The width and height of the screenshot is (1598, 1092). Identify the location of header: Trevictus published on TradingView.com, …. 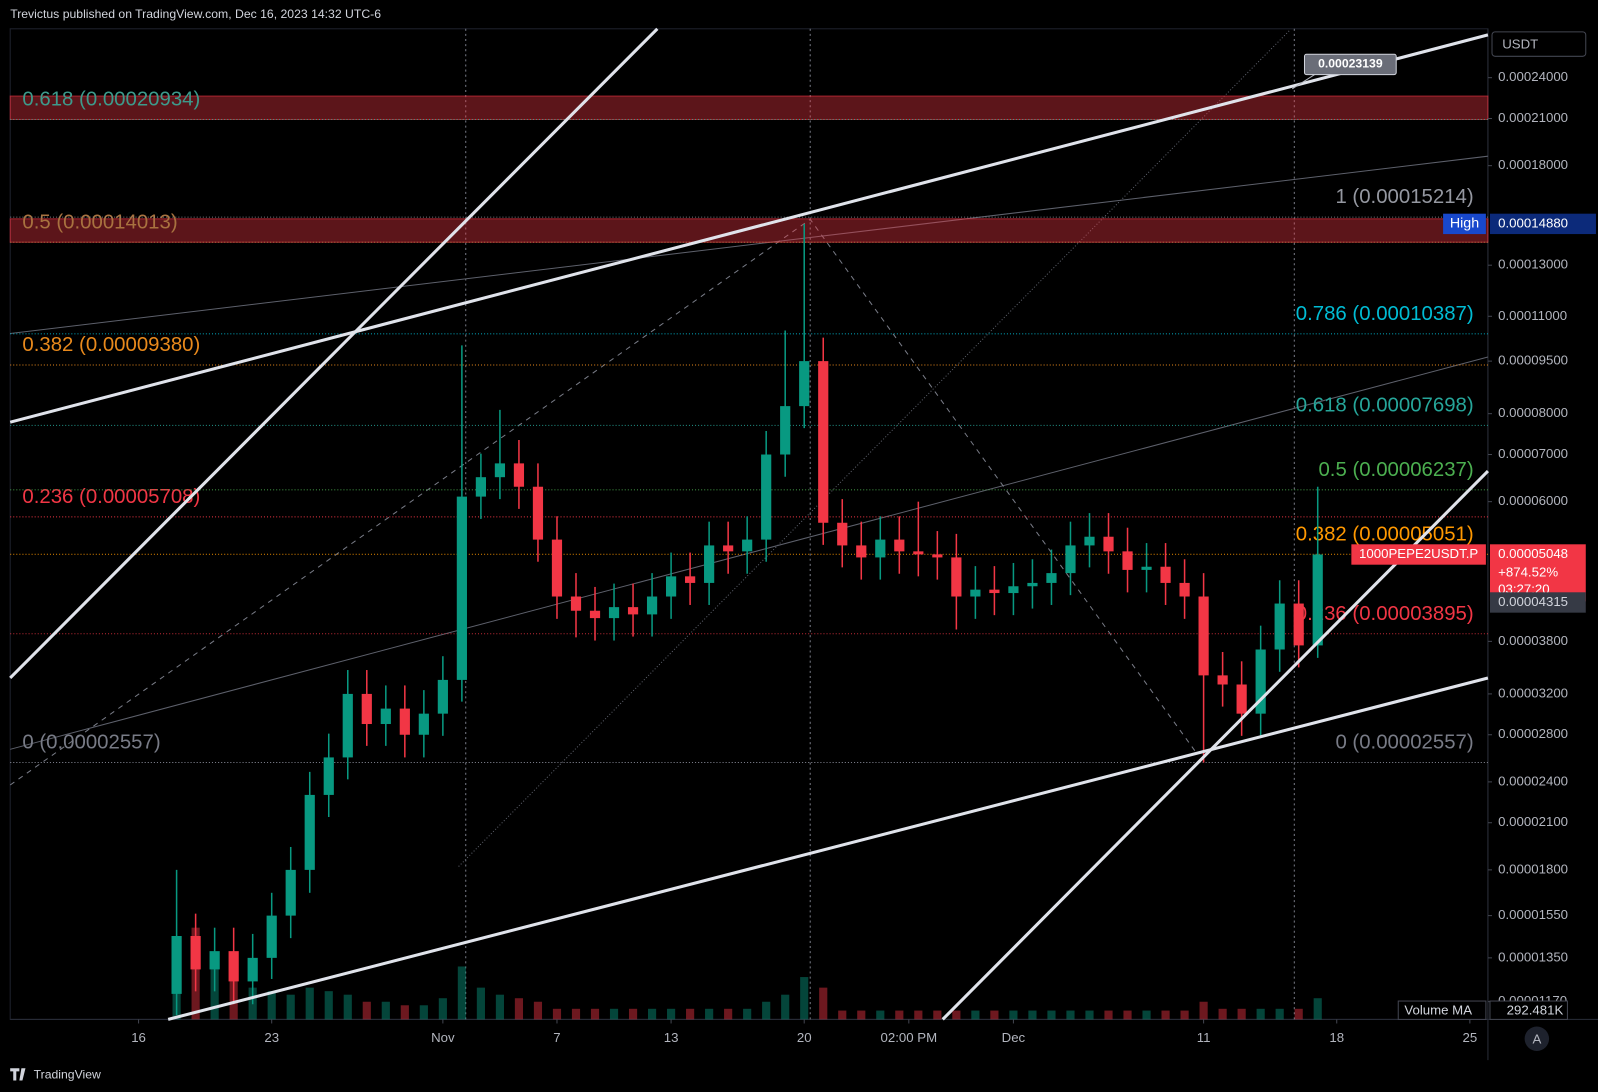
(195, 14).